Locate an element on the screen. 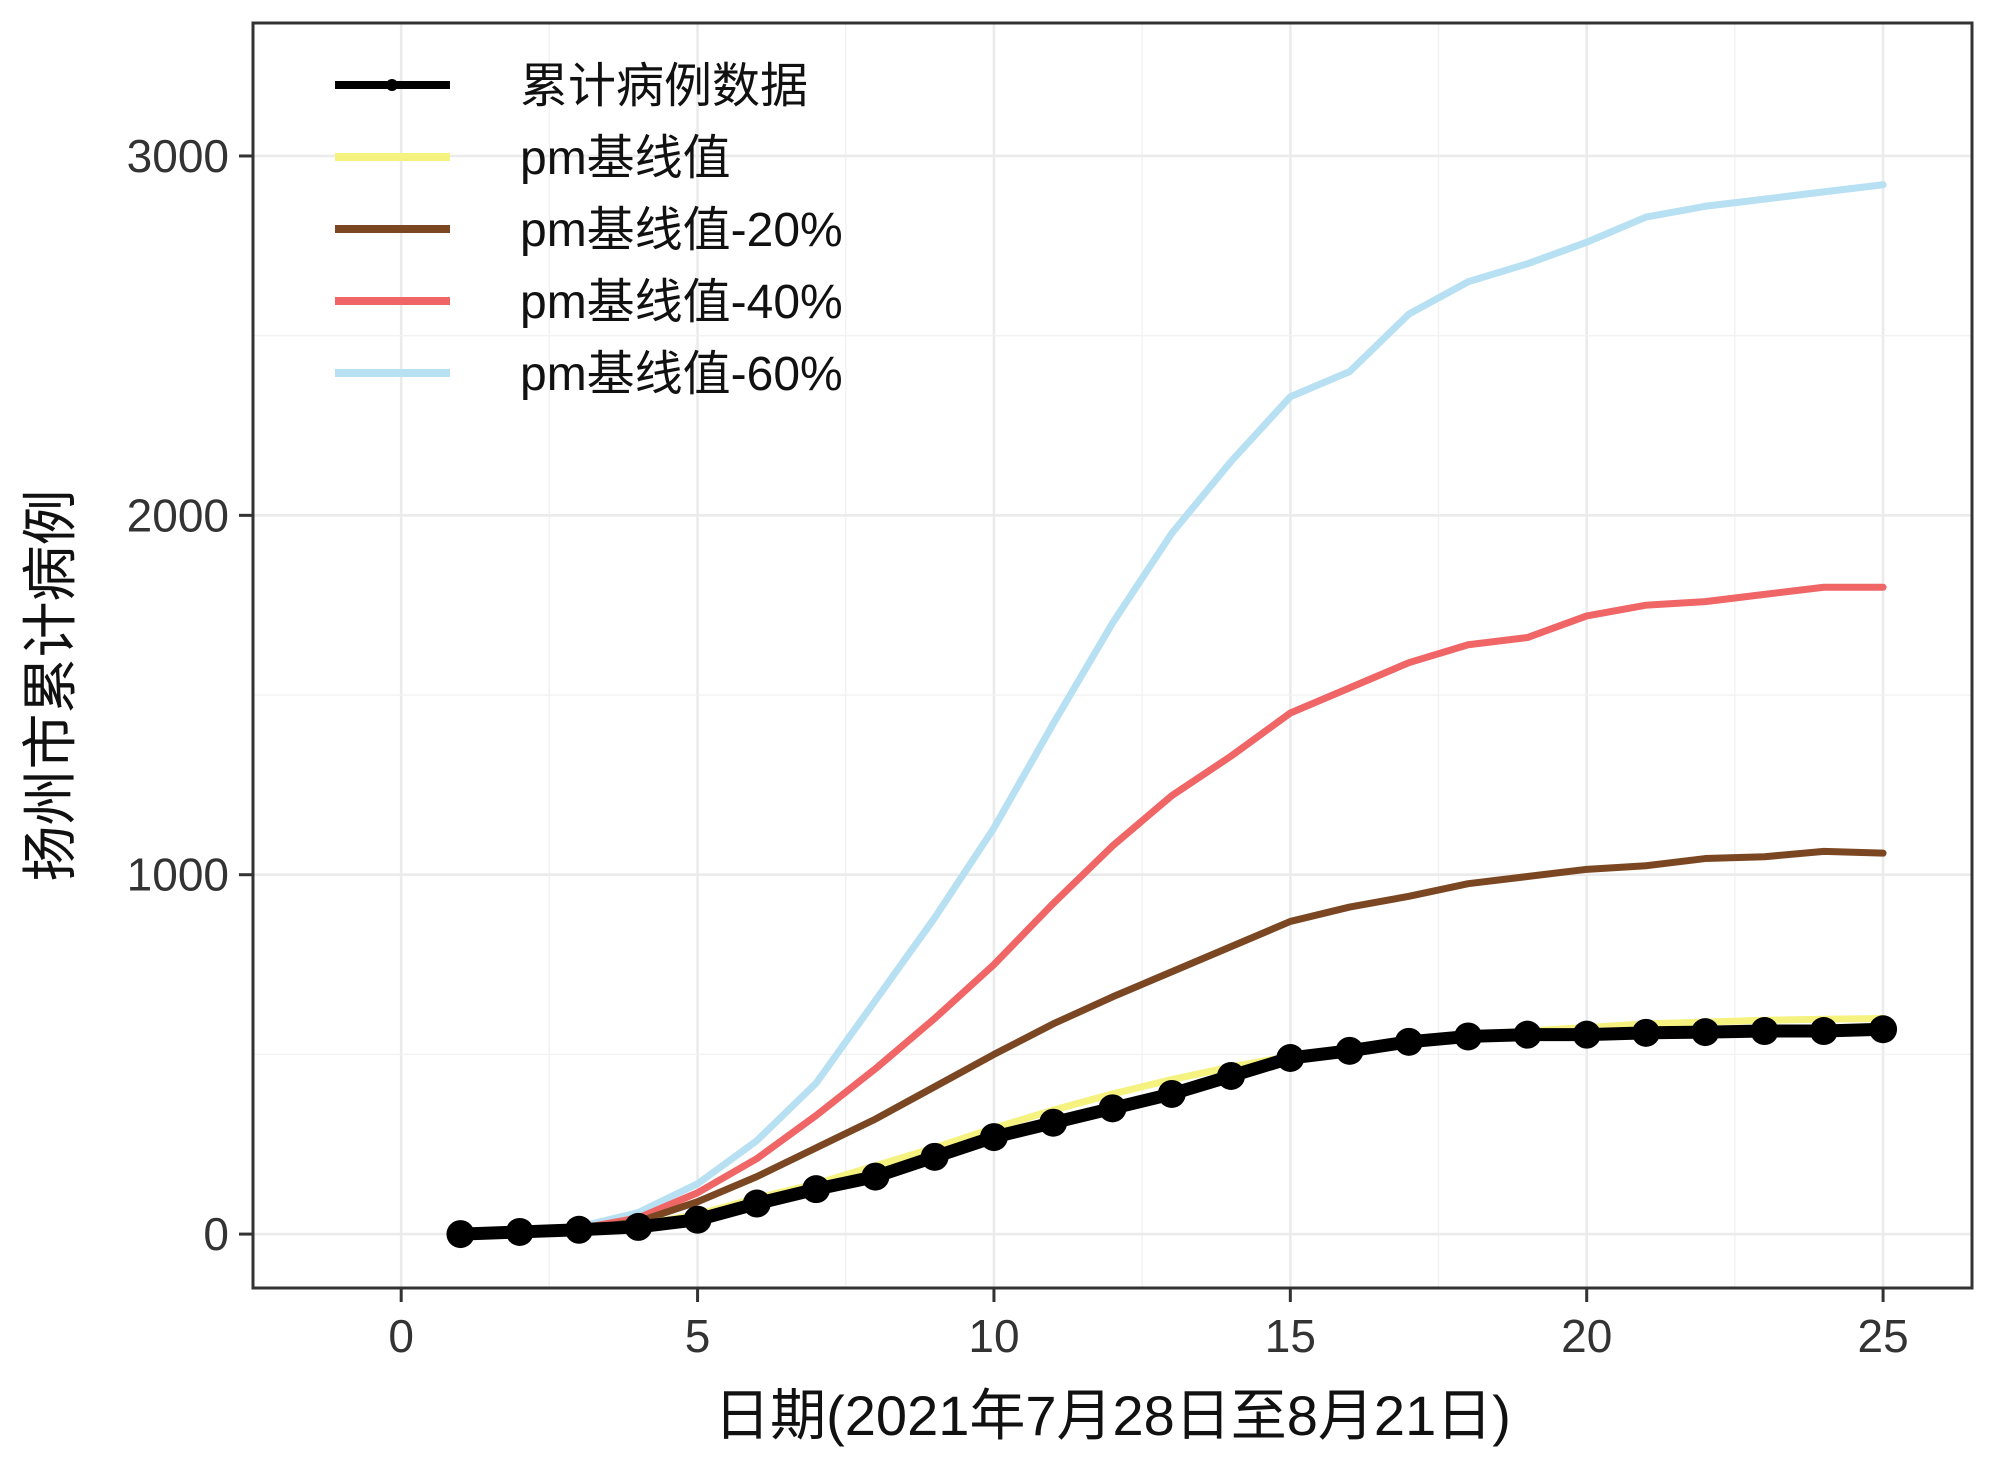 The height and width of the screenshot is (1466, 2000). legend-entry: pm基线值-20% is located at coordinates (589, 230).